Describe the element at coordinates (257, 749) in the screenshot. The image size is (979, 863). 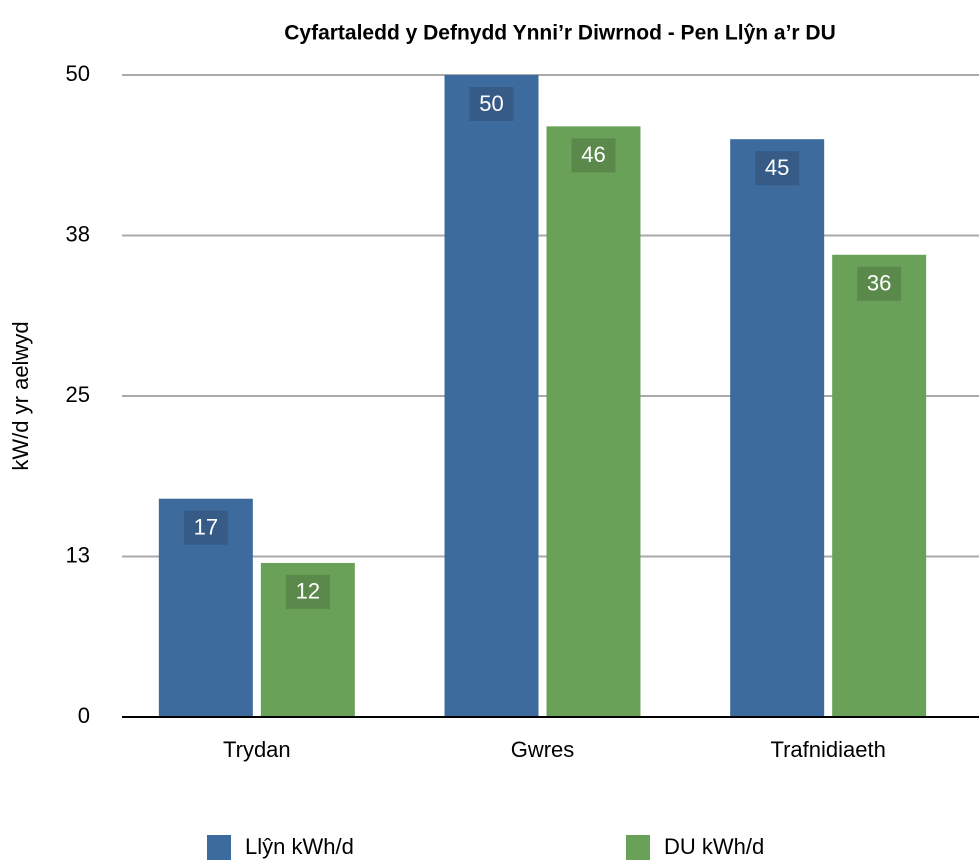
I see `x-tick-label: Trydan` at that location.